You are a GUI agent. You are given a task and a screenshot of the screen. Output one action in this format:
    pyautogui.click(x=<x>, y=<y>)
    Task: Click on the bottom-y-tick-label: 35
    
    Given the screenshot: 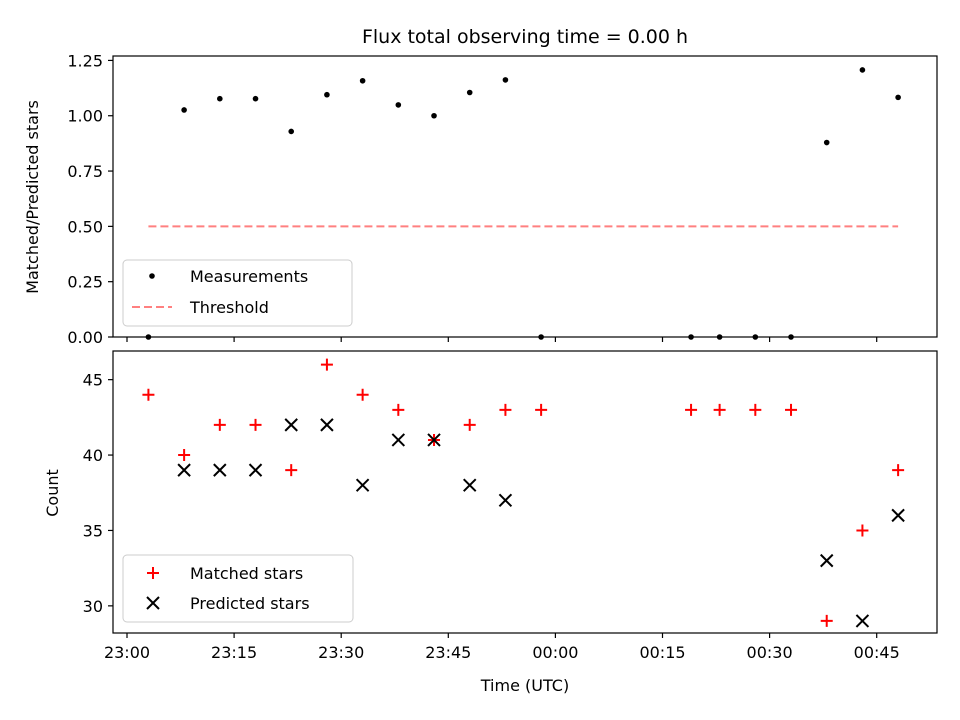 What is the action you would take?
    pyautogui.click(x=93, y=530)
    